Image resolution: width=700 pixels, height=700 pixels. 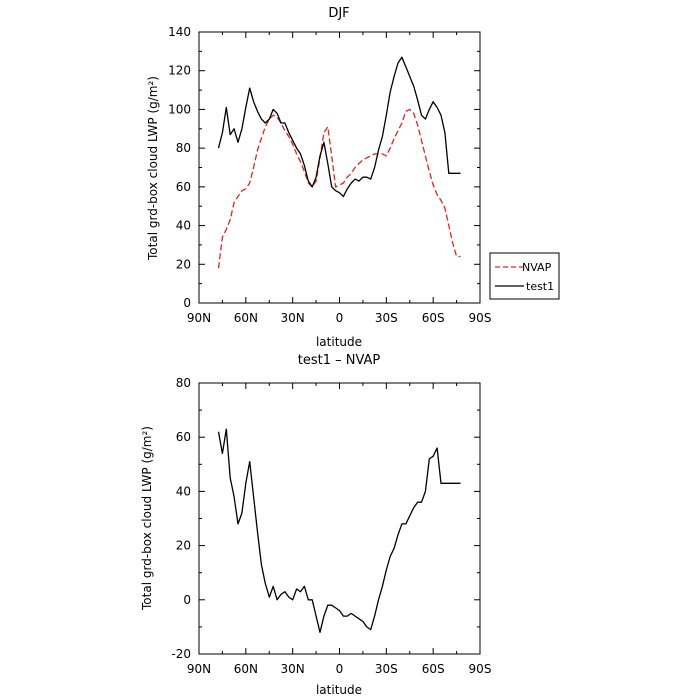 I want to click on legend-frame, so click(x=524, y=276).